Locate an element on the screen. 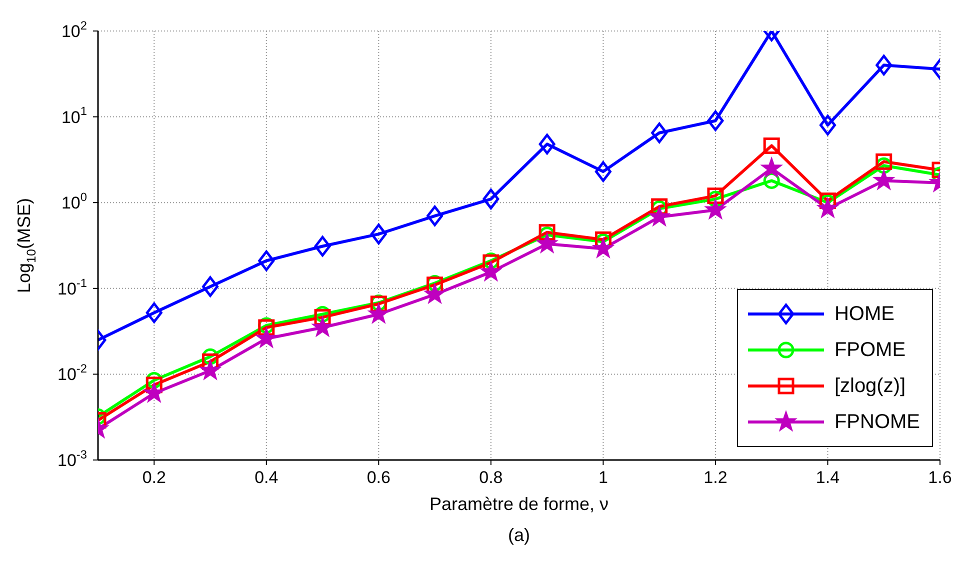 This screenshot has width=965, height=564. text: (a) is located at coordinates (519, 535).